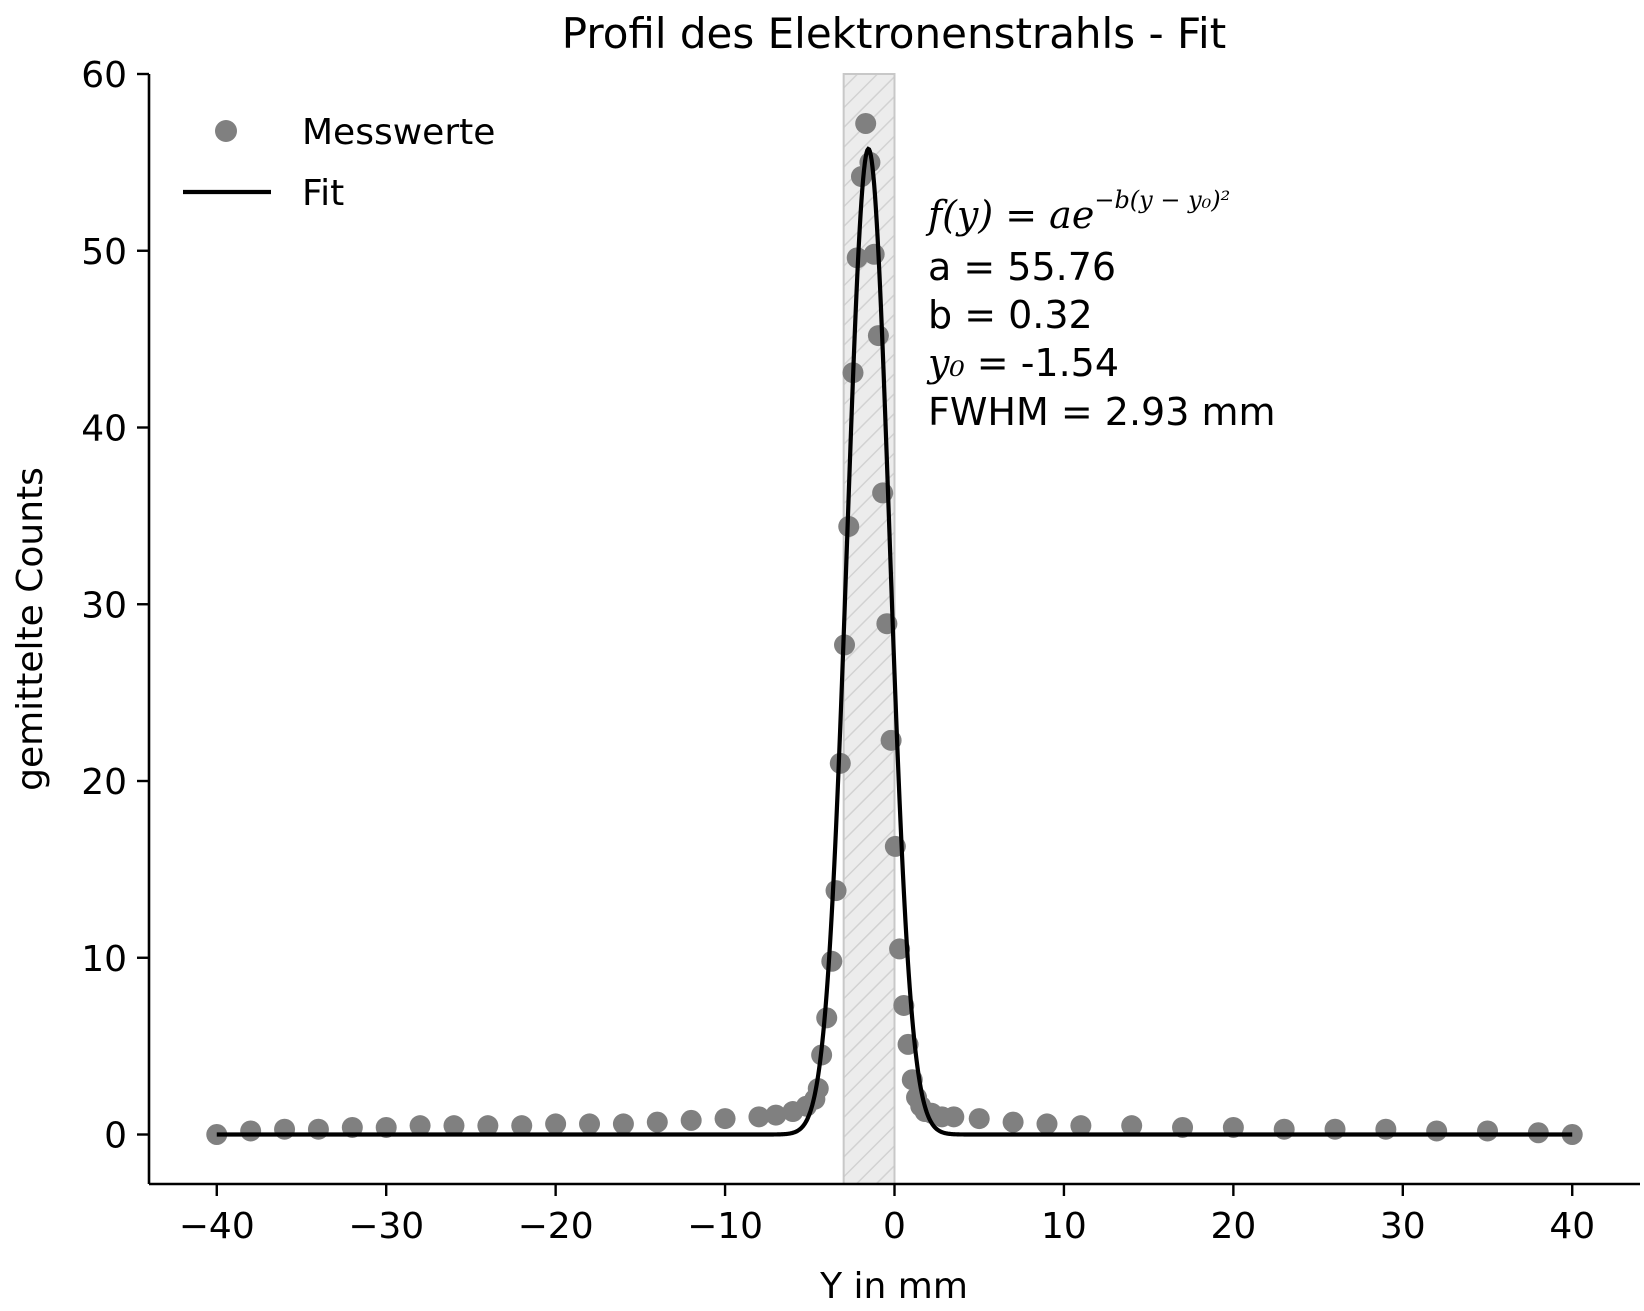 The width and height of the screenshot is (1644, 1311). I want to click on param-y0-value: = -1.54, so click(1042, 363).